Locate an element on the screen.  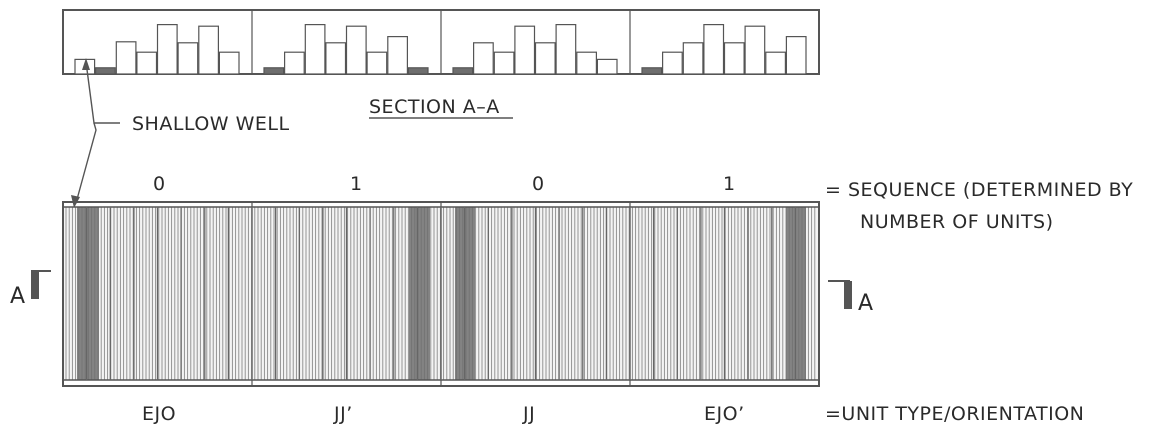
section-marker-left-flag is located at coordinates (35, 285).